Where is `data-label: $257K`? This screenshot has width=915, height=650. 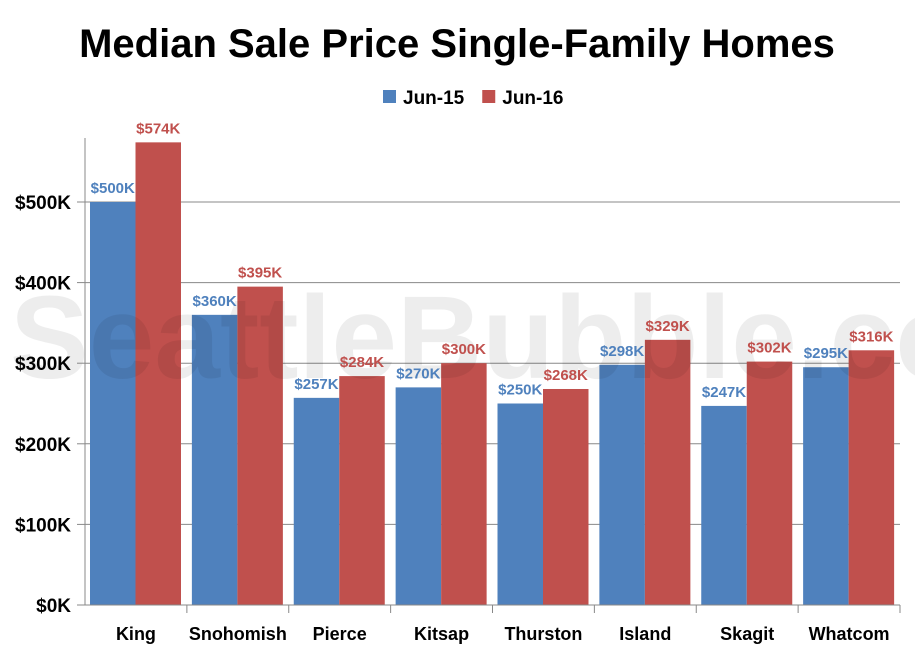 data-label: $257K is located at coordinates (316, 384).